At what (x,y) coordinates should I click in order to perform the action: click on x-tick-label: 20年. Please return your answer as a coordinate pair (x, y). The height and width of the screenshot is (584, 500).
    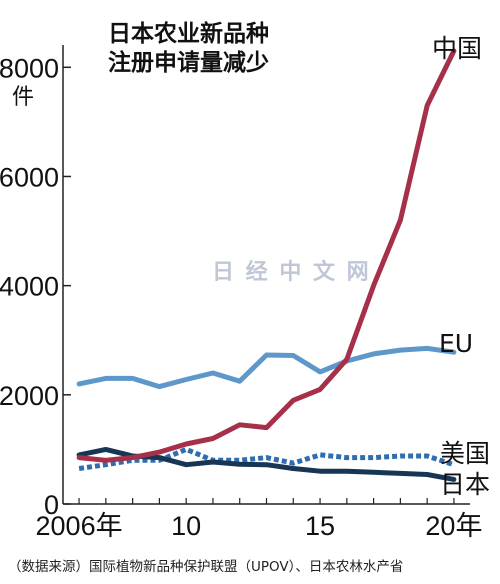
    Looking at the image, I should click on (453, 526).